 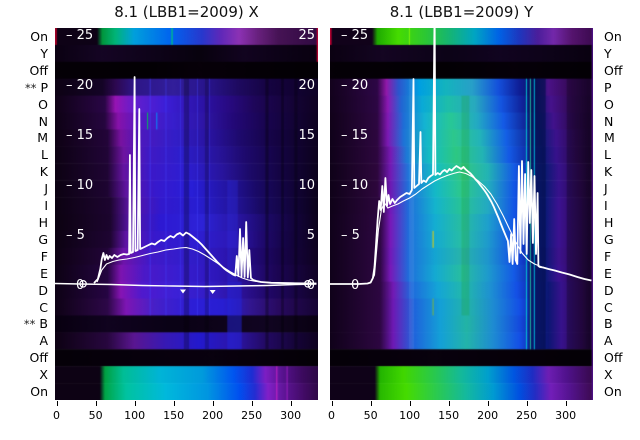 I want to click on y-tick-label-inner-right: 10, so click(x=306, y=185).